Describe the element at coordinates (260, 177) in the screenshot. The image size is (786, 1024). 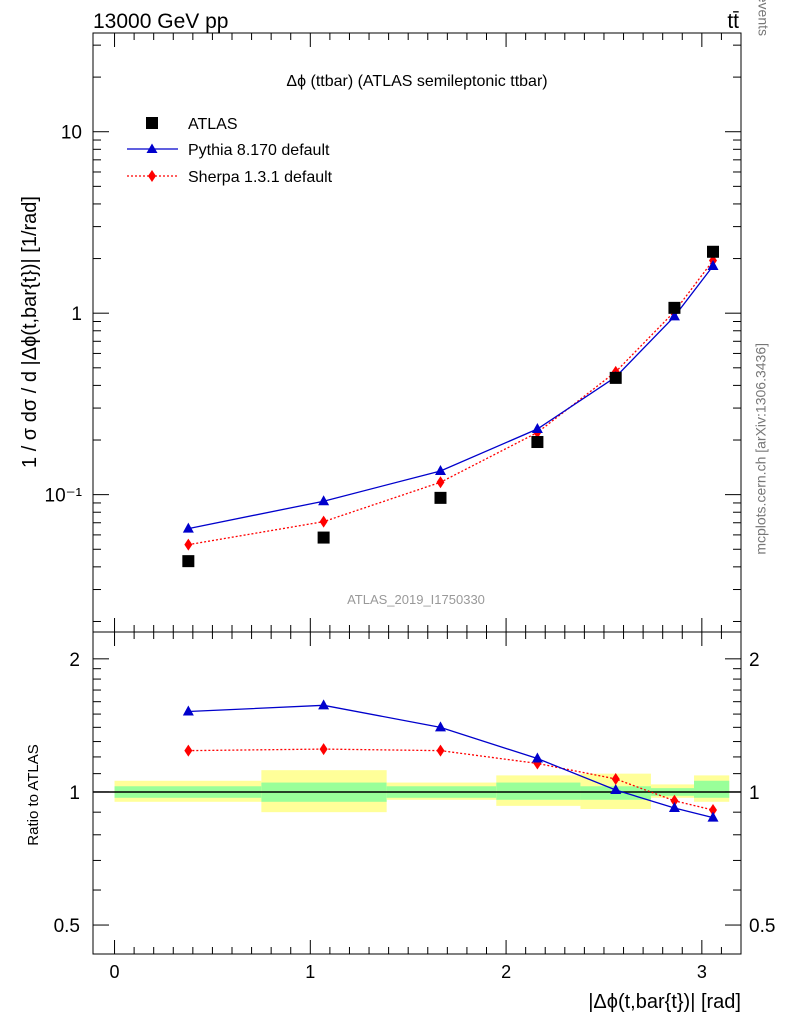
I see `legend-sherpa-label: Sherpa 1.3.1 default` at that location.